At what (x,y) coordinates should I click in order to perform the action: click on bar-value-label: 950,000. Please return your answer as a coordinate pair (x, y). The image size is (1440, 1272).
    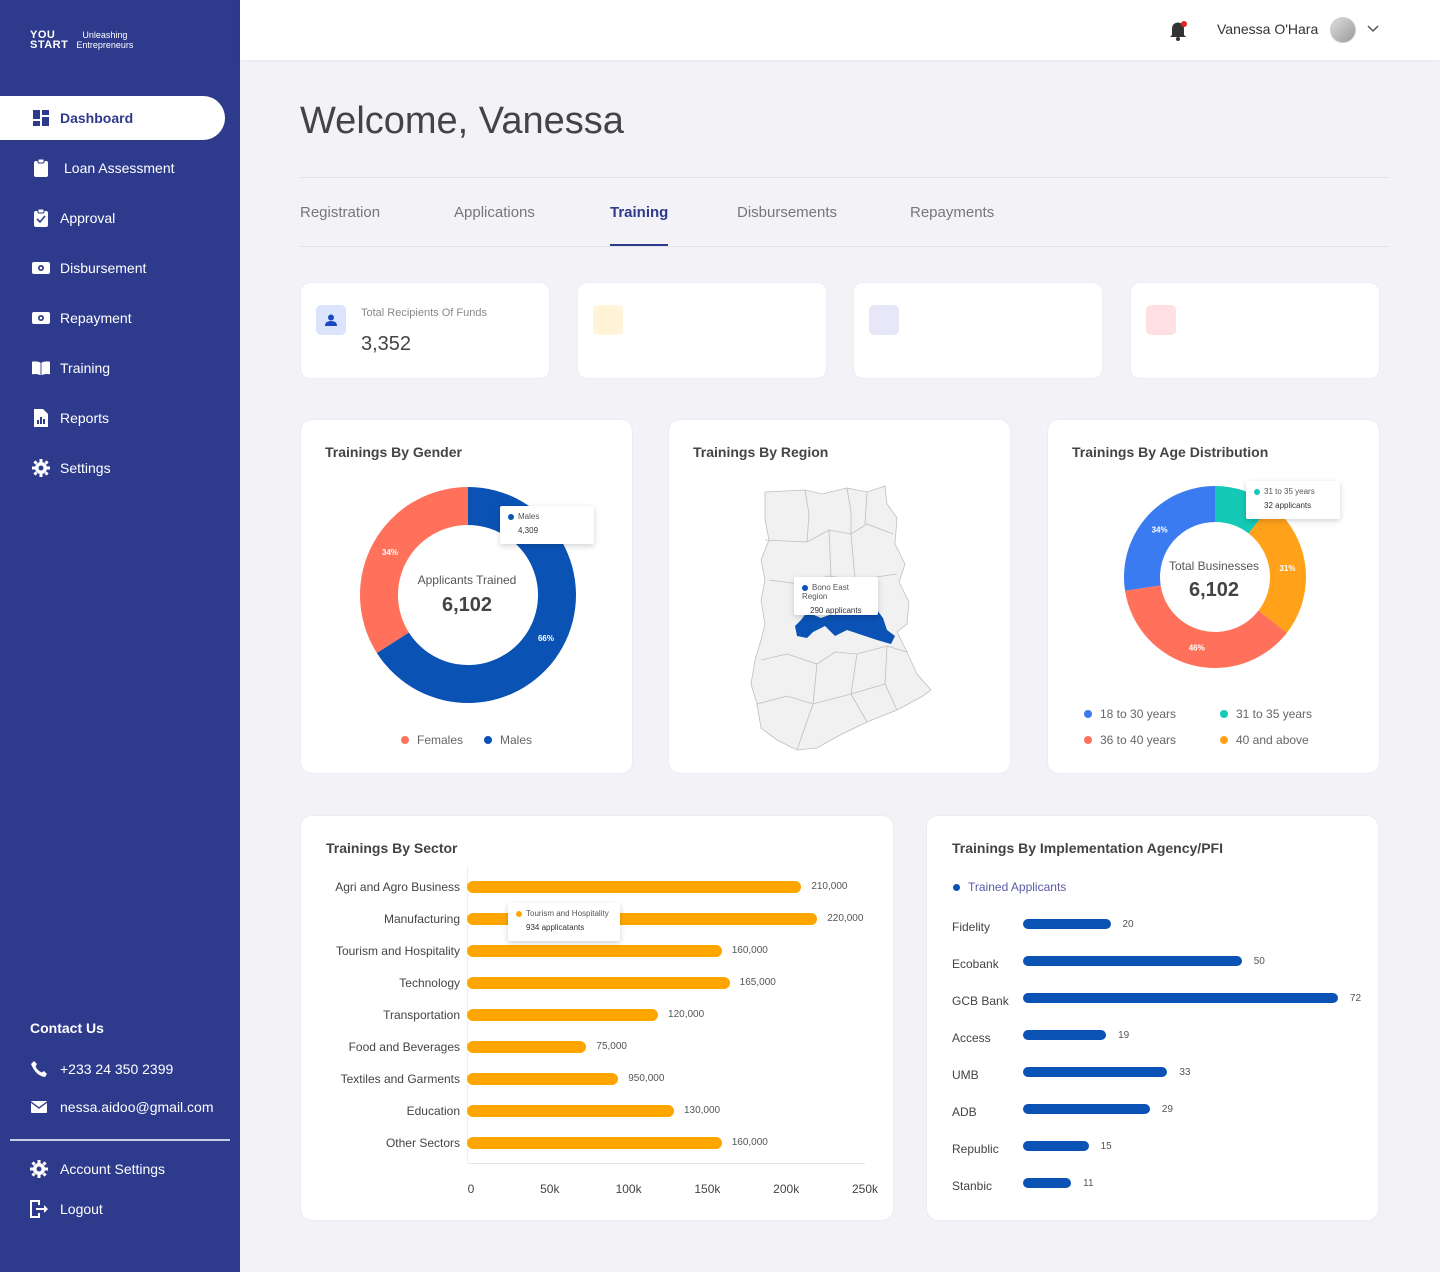
    Looking at the image, I should click on (646, 1078).